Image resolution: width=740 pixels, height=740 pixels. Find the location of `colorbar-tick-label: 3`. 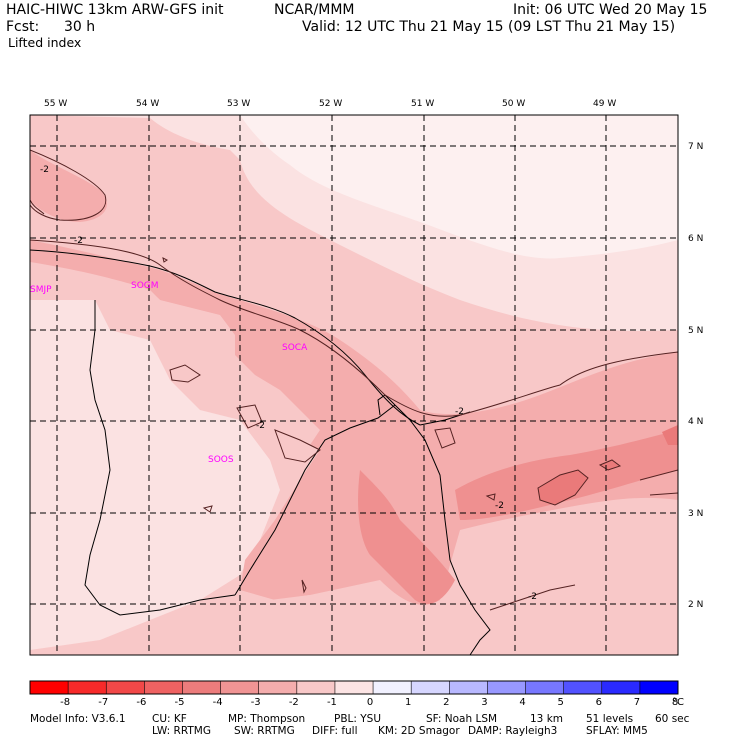

colorbar-tick-label: 3 is located at coordinates (484, 702).